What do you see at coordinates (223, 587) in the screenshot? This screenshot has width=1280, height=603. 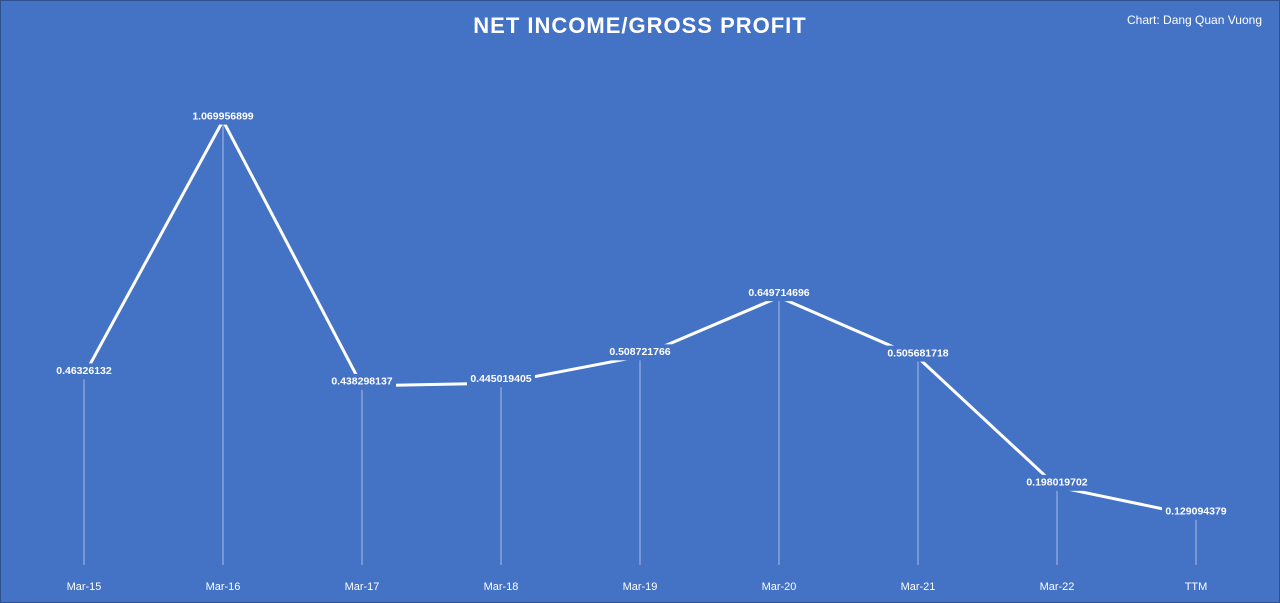 I see `x-tick-label: Mar-16` at bounding box center [223, 587].